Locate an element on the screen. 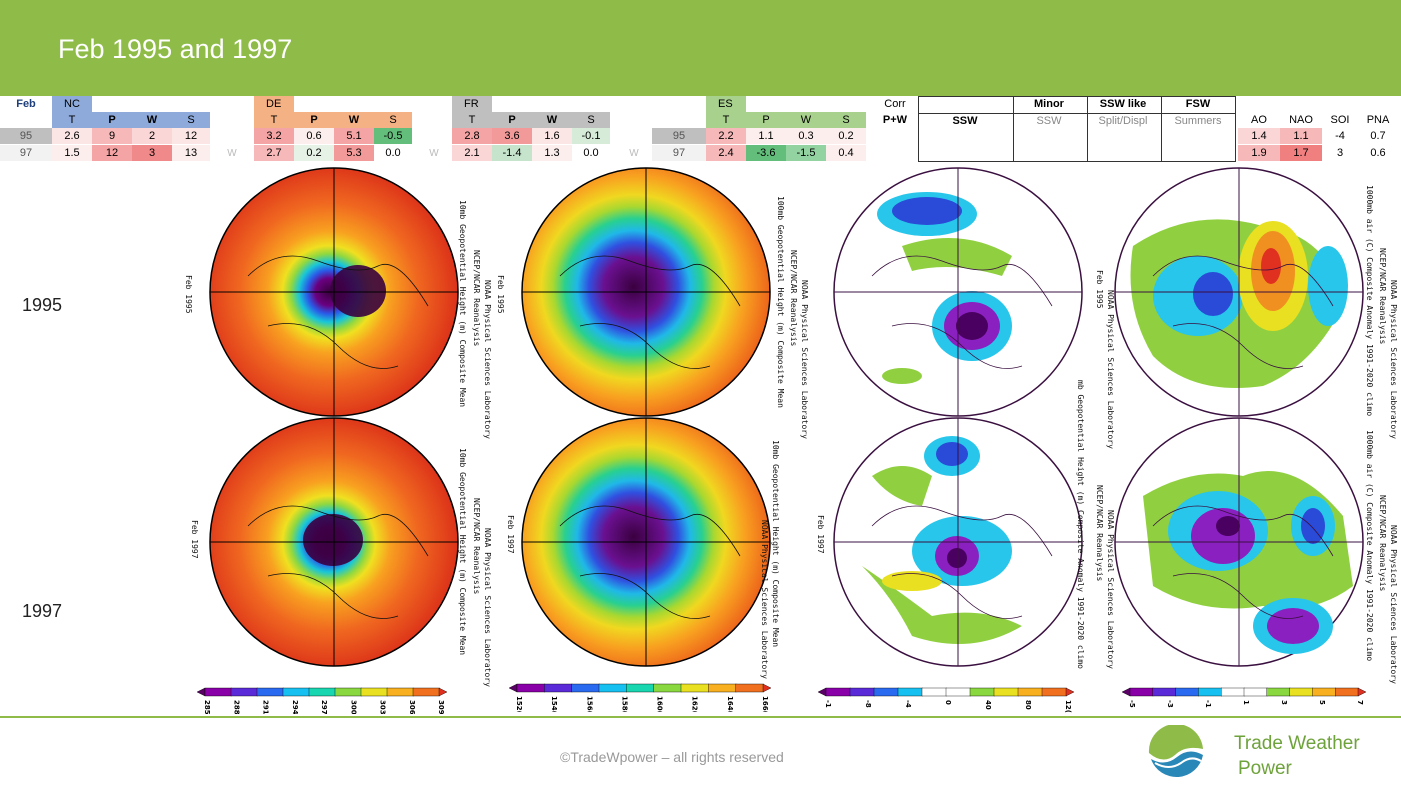  region-nc: NC is located at coordinates (72, 104).